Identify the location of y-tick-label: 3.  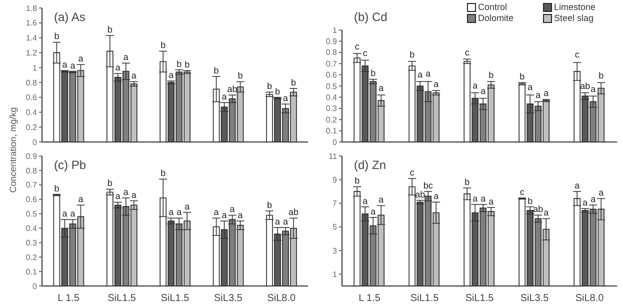
(335, 251).